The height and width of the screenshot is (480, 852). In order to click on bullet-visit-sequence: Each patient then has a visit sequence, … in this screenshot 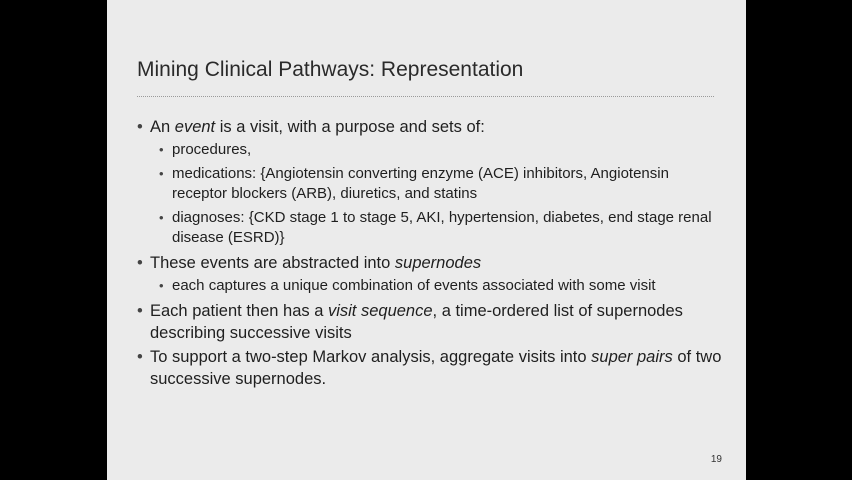, I will do `click(429, 322)`.